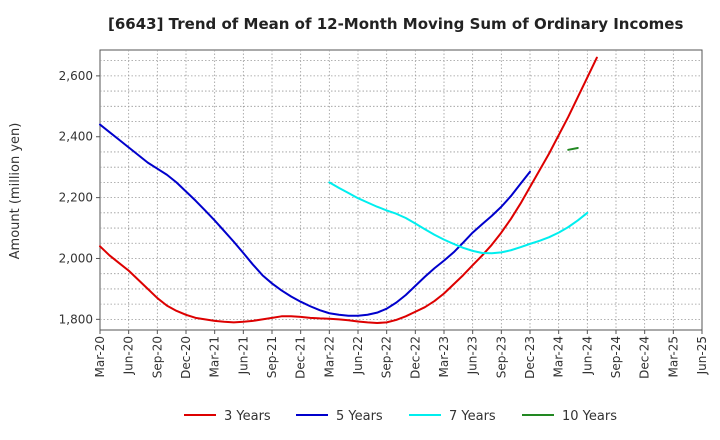  Describe the element at coordinates (76, 137) in the screenshot. I see `y-tick-label: 2,400` at that location.